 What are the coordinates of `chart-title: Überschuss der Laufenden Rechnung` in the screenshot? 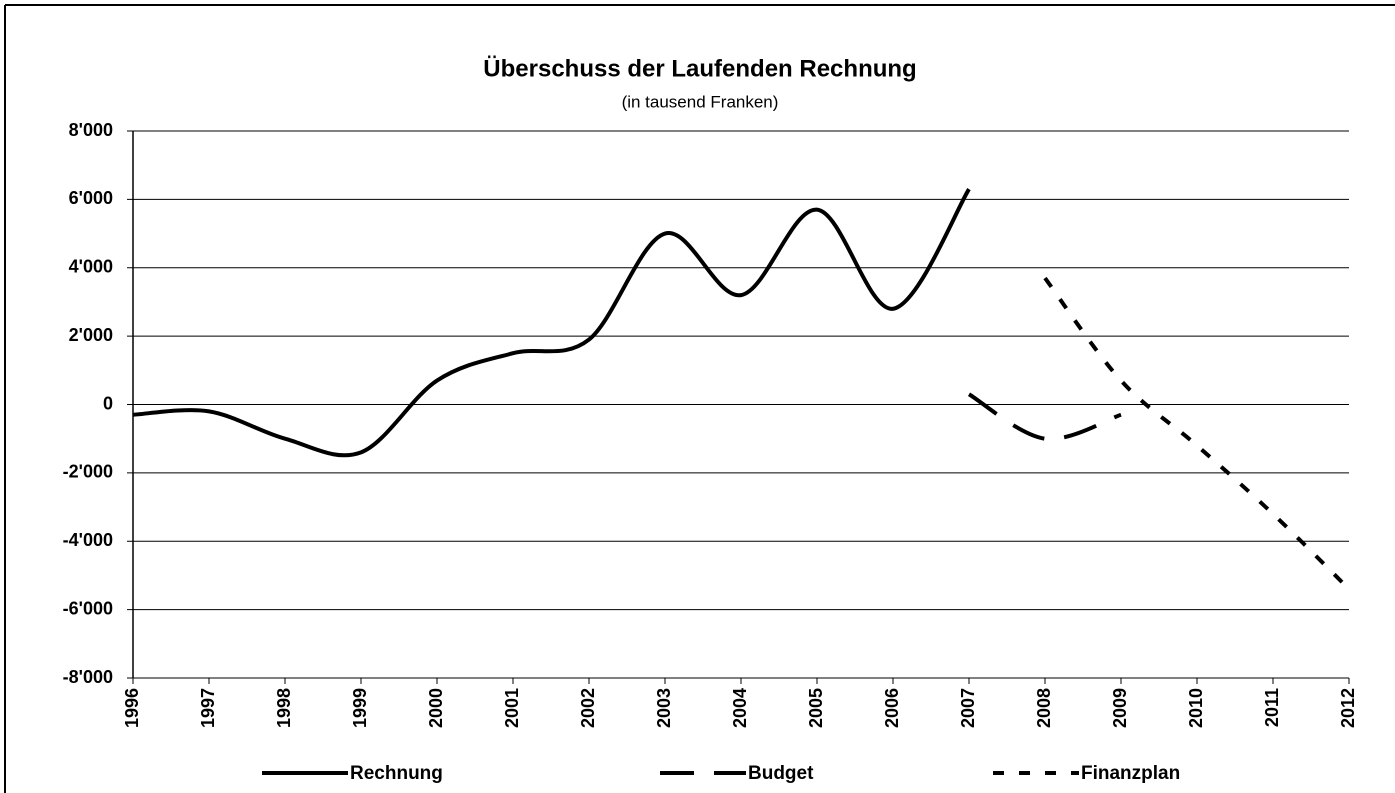 It's located at (699, 68).